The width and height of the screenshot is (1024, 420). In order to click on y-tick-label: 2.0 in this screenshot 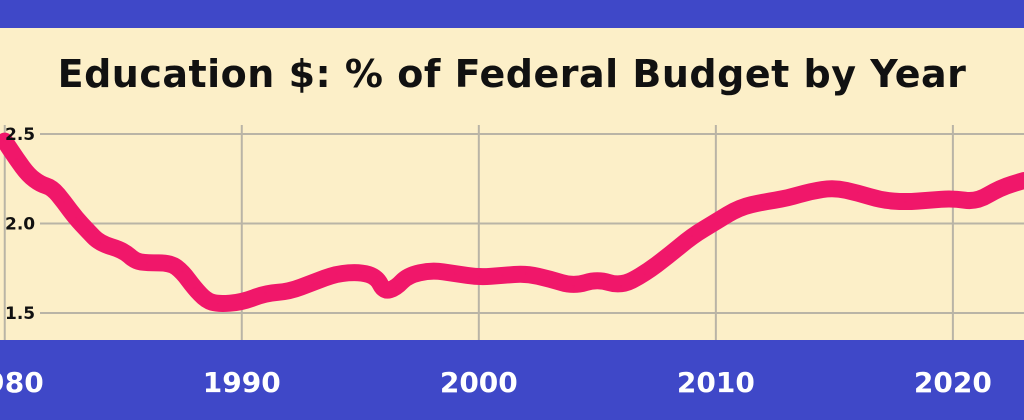, I will do `click(20, 225)`.